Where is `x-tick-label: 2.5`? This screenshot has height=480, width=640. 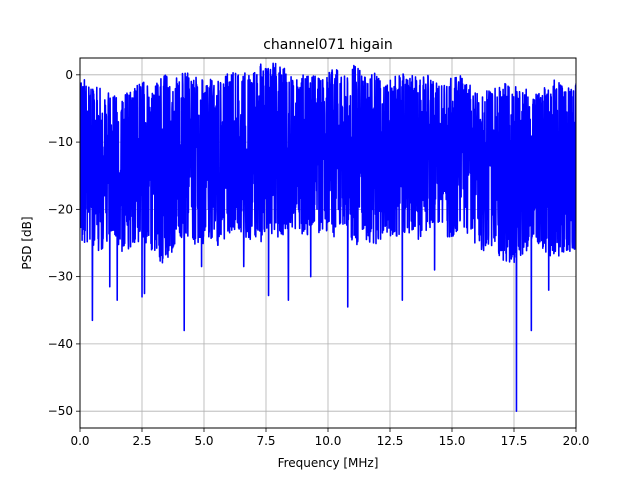 x-tick-label: 2.5 is located at coordinates (141, 441).